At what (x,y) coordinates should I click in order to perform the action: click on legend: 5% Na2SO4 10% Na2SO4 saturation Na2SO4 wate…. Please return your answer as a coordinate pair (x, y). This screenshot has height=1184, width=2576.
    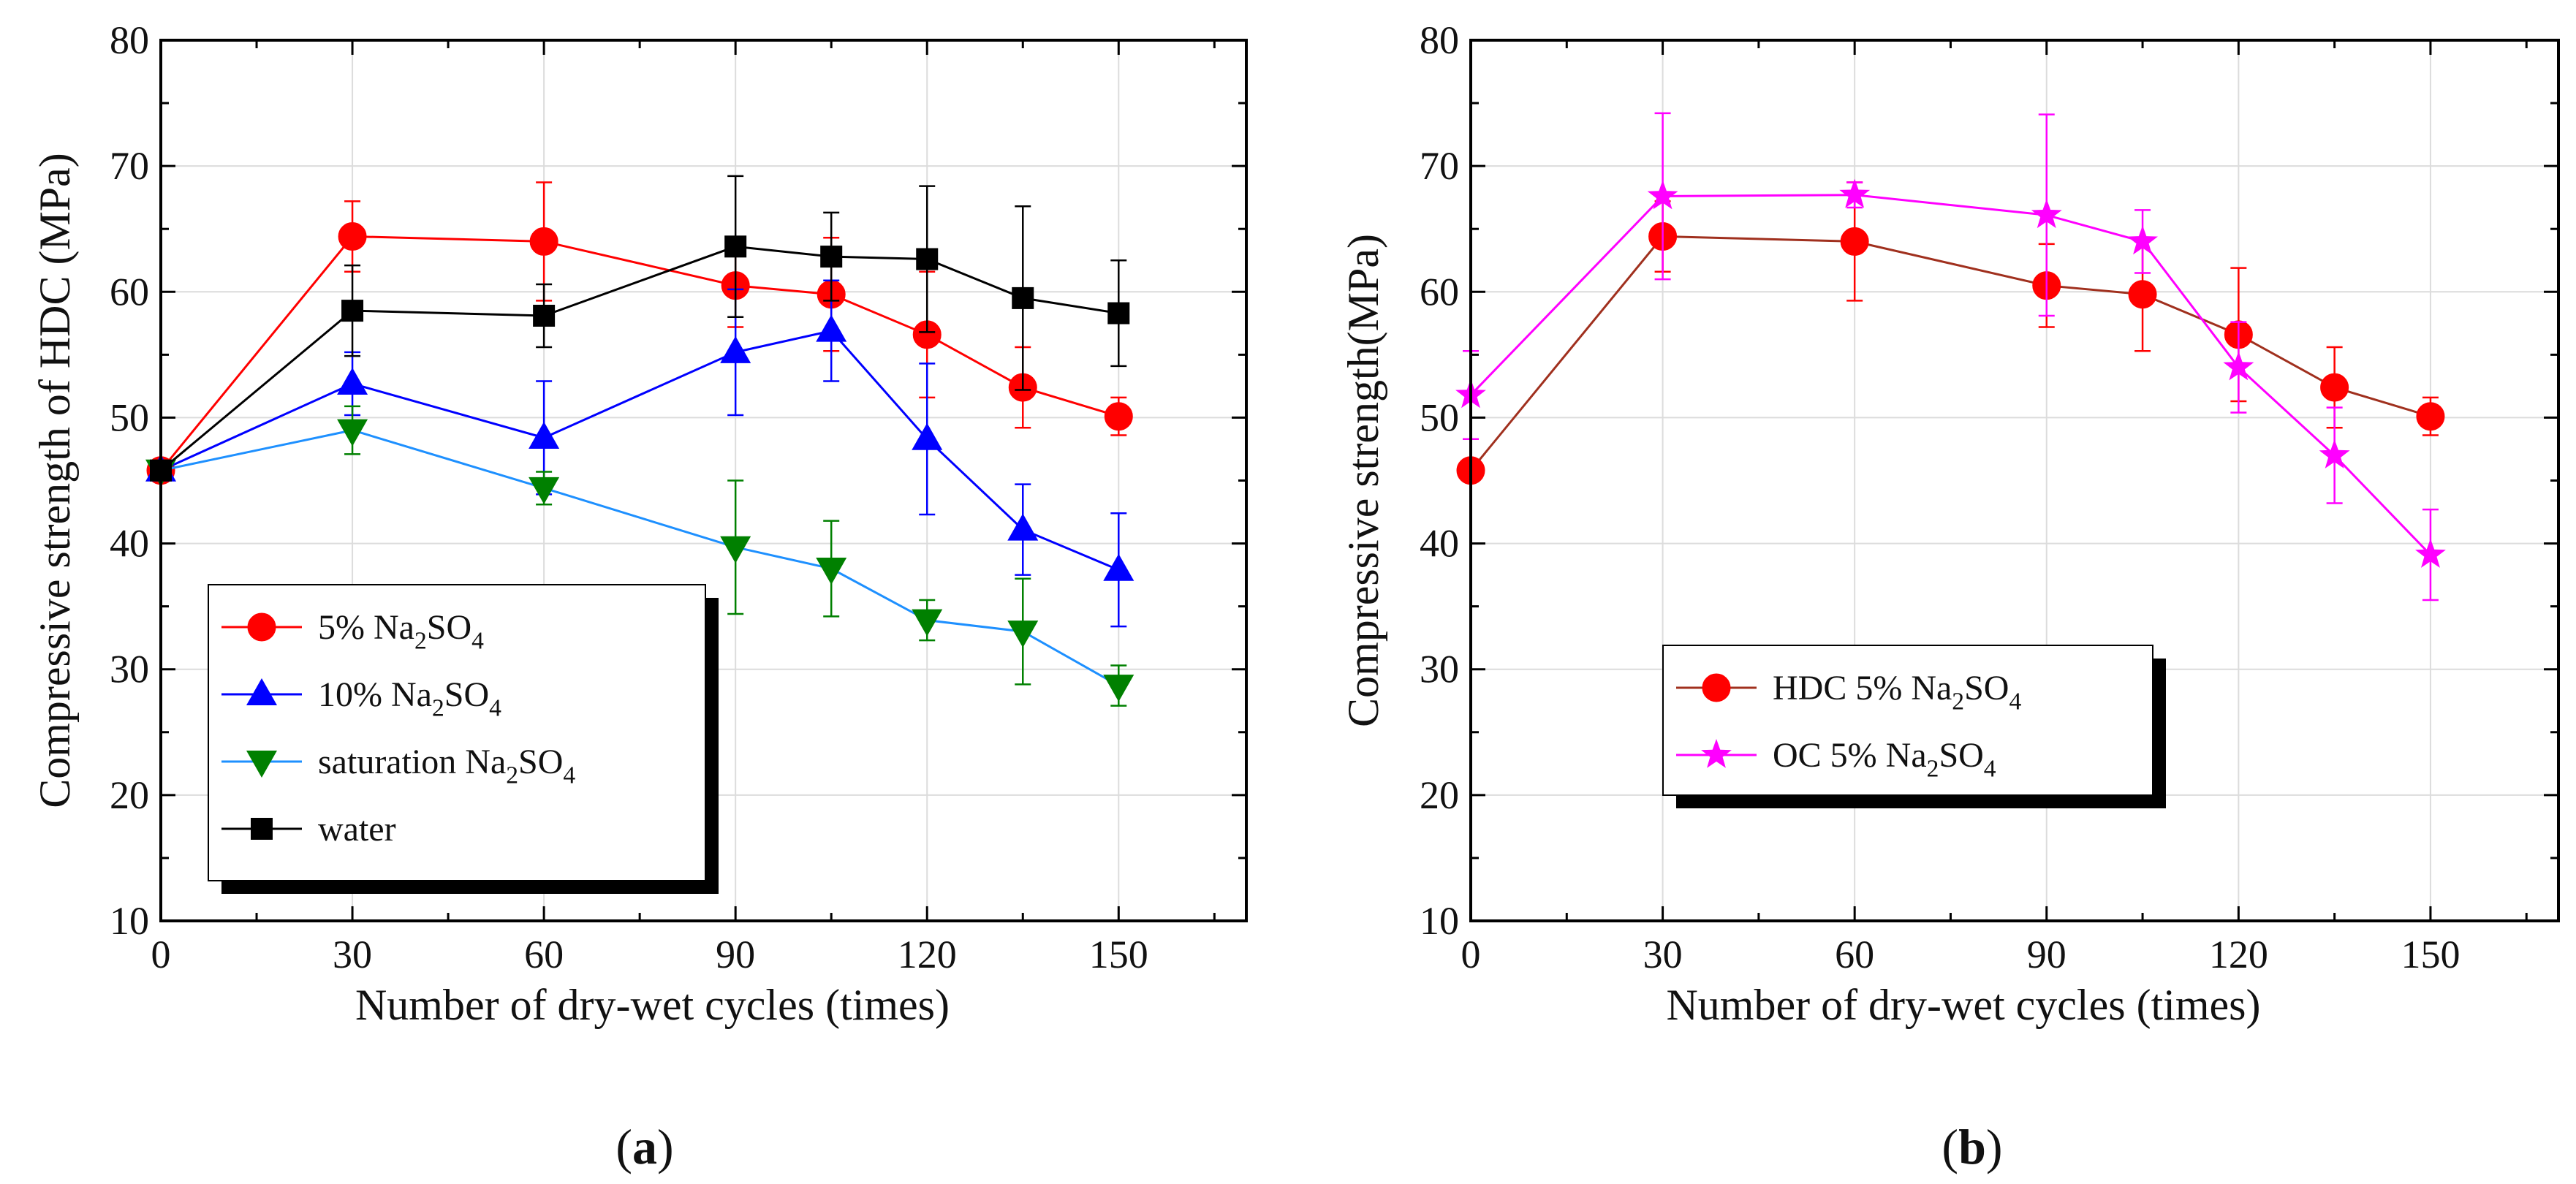
    Looking at the image, I should click on (463, 739).